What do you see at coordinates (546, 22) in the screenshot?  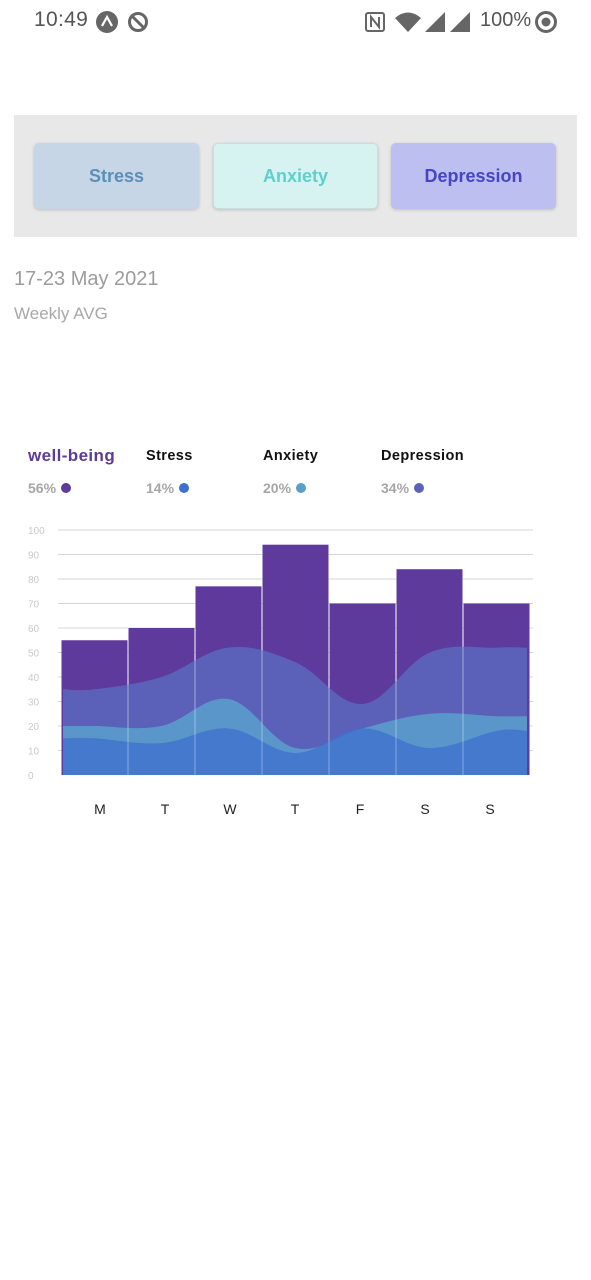 I see `battery-saver-icon` at bounding box center [546, 22].